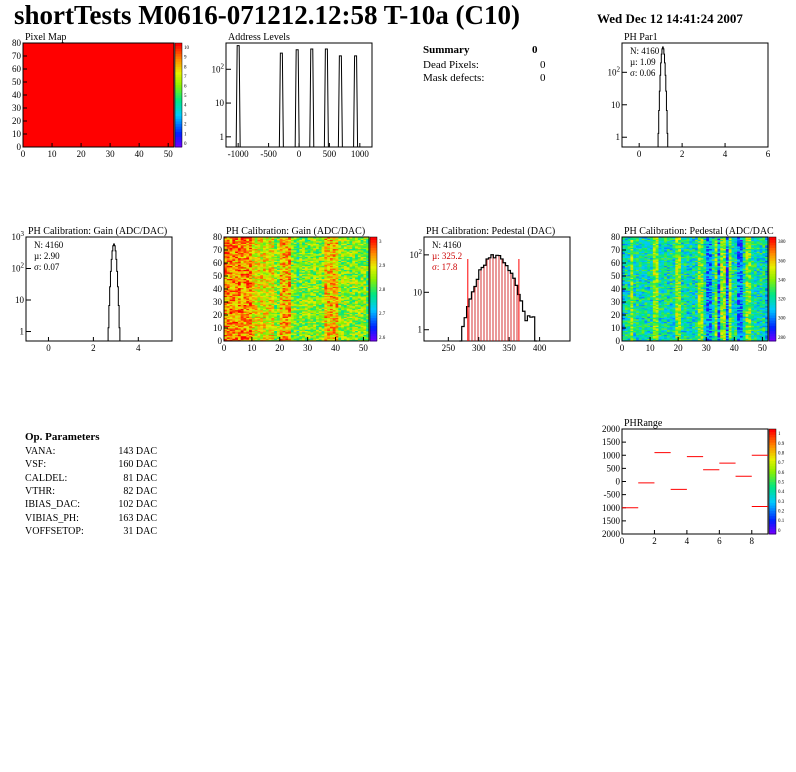 The width and height of the screenshot is (796, 772). What do you see at coordinates (382, 338) in the screenshot?
I see `z-tick-label: 2.6` at bounding box center [382, 338].